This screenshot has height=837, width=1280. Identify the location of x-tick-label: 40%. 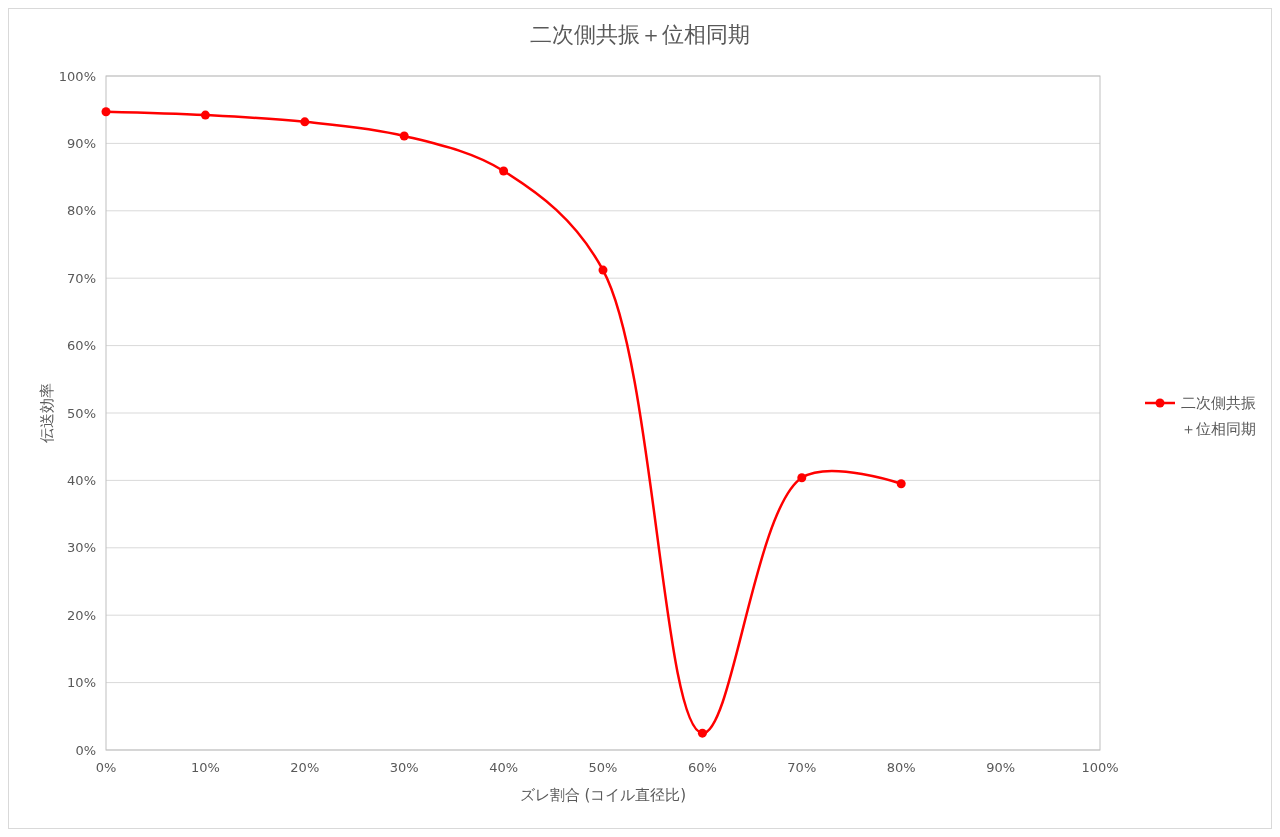
(504, 767).